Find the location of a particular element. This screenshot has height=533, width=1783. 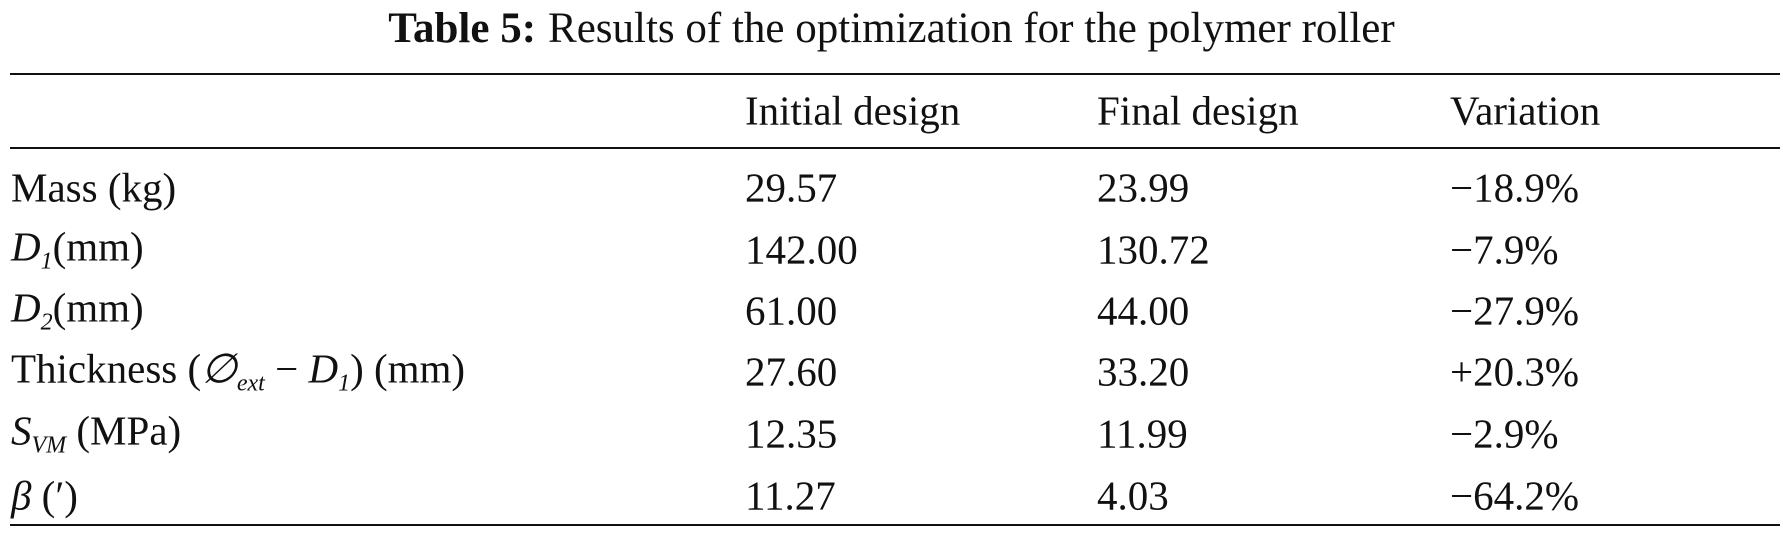

cell-value: −64.2% is located at coordinates (1515, 495).